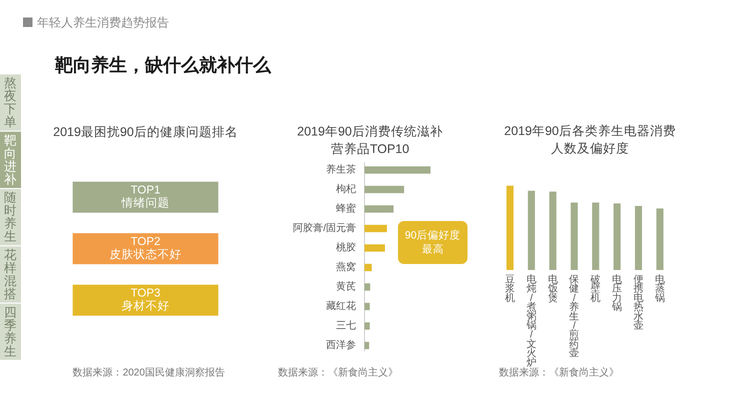 The height and width of the screenshot is (393, 735). I want to click on y-tick-label: 三七, so click(346, 326).